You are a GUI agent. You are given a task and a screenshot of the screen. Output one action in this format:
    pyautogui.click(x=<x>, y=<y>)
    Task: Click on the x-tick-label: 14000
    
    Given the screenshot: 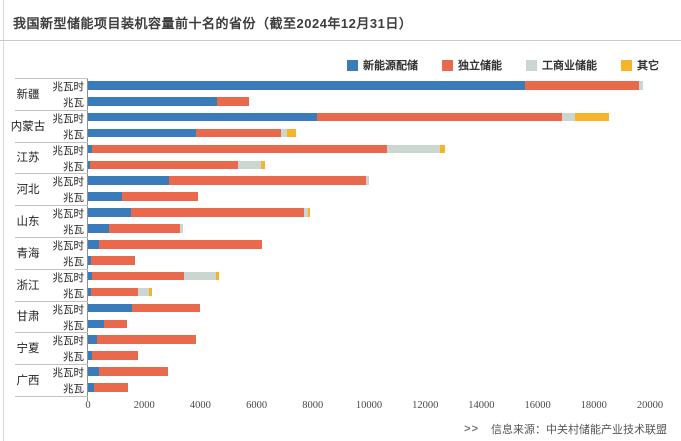 What is the action you would take?
    pyautogui.click(x=481, y=405)
    